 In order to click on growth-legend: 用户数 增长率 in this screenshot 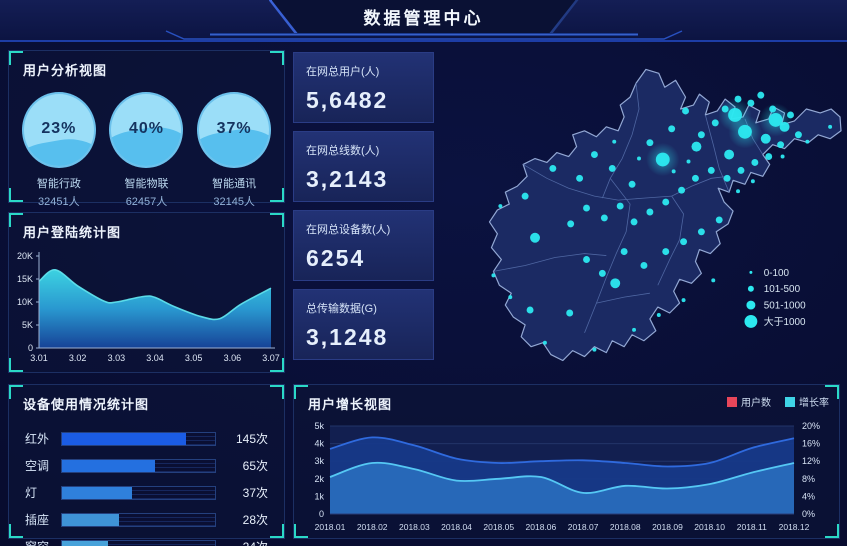, I will do `click(771, 401)`.